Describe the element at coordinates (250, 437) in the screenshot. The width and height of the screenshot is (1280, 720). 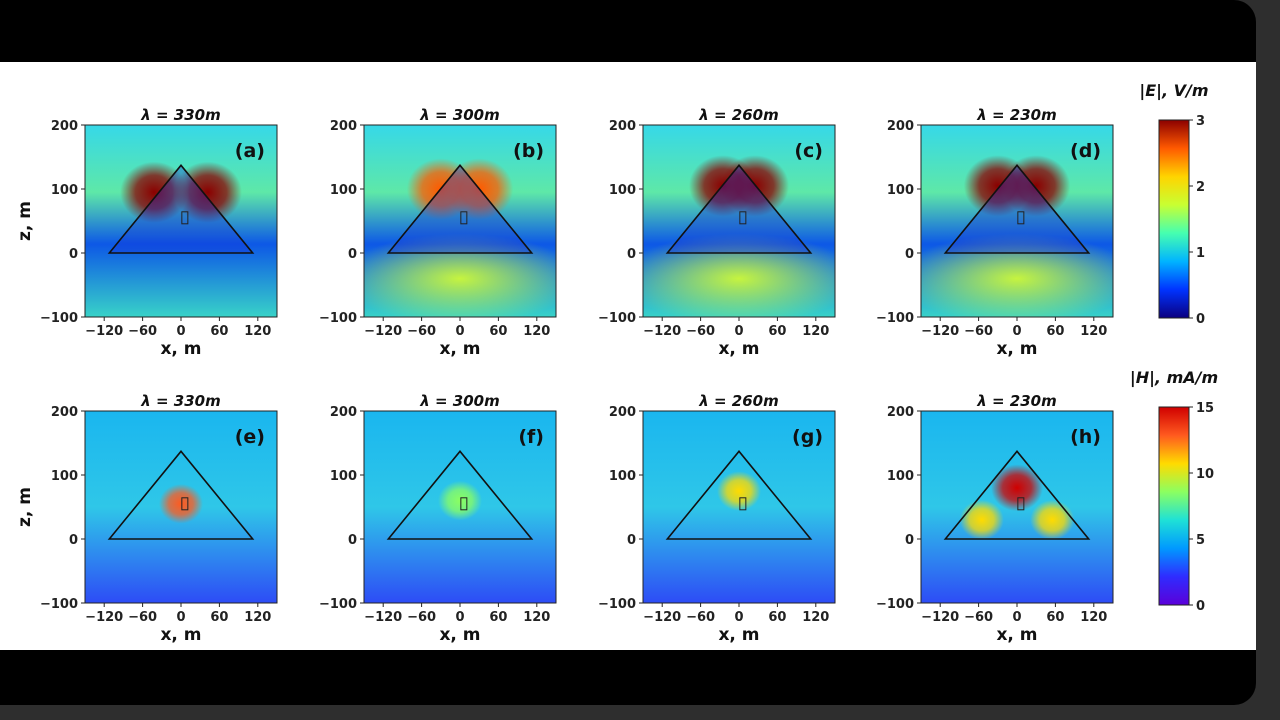
I see `panel-label: (e)` at that location.